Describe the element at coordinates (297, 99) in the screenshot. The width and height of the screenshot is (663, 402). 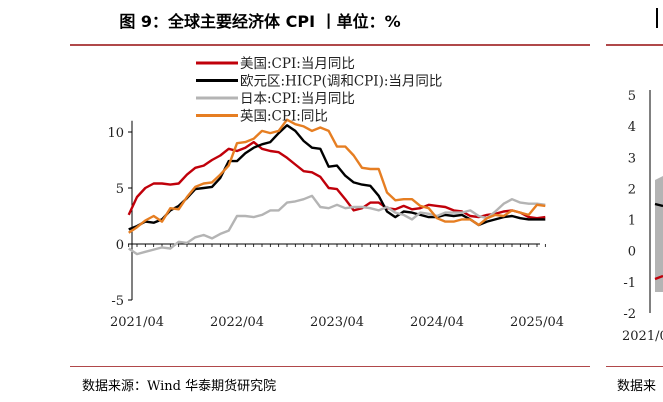
I see `legend-label-2: 日本:CPI:当月同比` at that location.